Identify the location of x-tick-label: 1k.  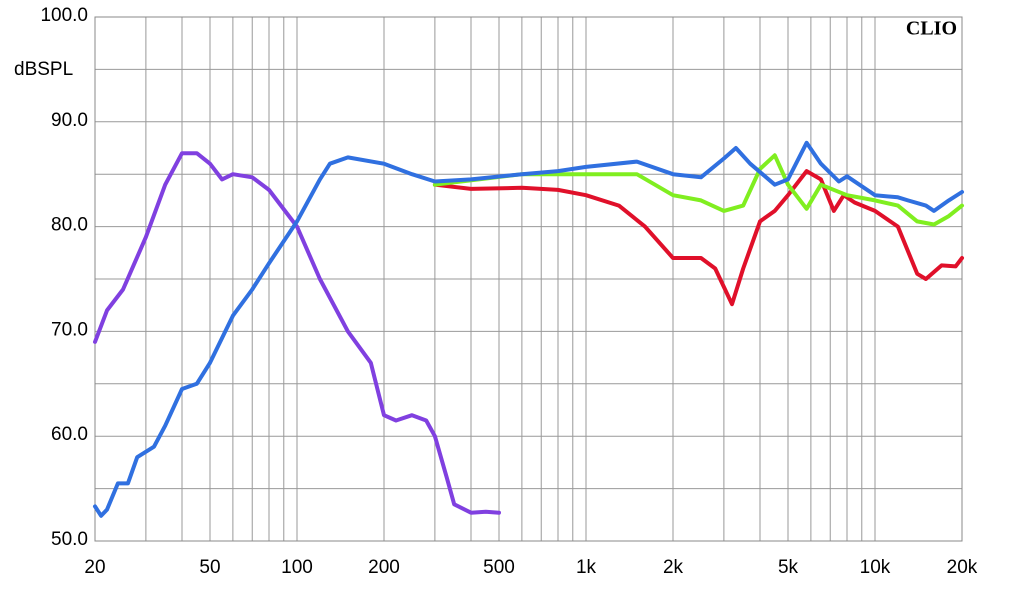
(586, 567).